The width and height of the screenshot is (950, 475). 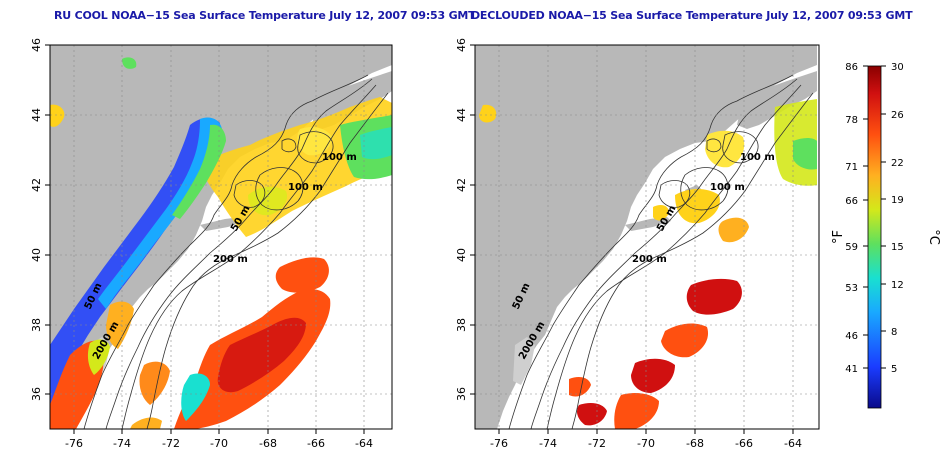 I want to click on right-x-tick: -76, so click(x=499, y=443).